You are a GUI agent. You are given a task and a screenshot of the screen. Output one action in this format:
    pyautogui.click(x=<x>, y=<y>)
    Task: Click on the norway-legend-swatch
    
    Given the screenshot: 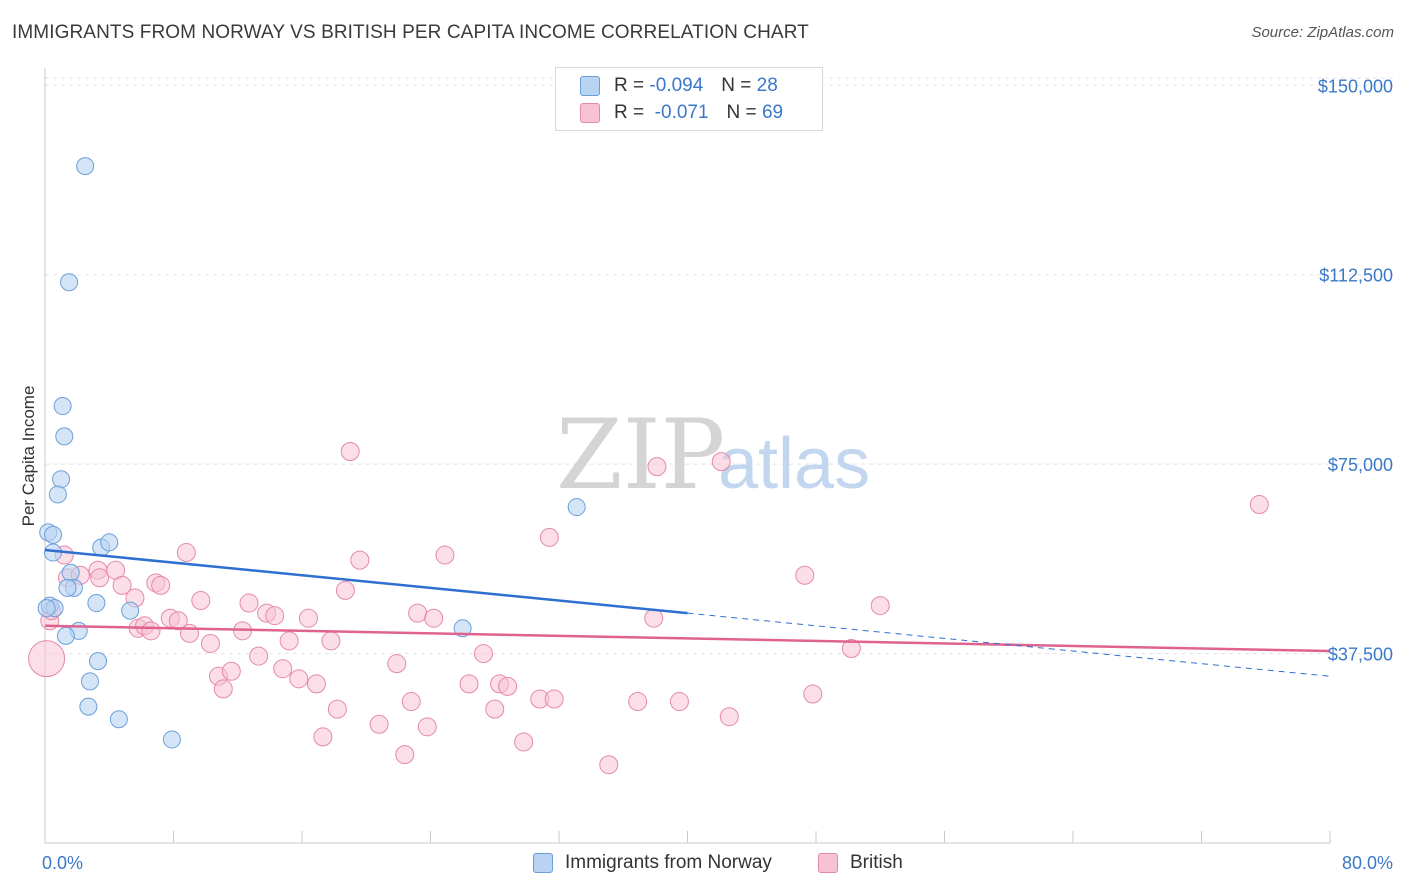 What is the action you would take?
    pyautogui.click(x=543, y=863)
    